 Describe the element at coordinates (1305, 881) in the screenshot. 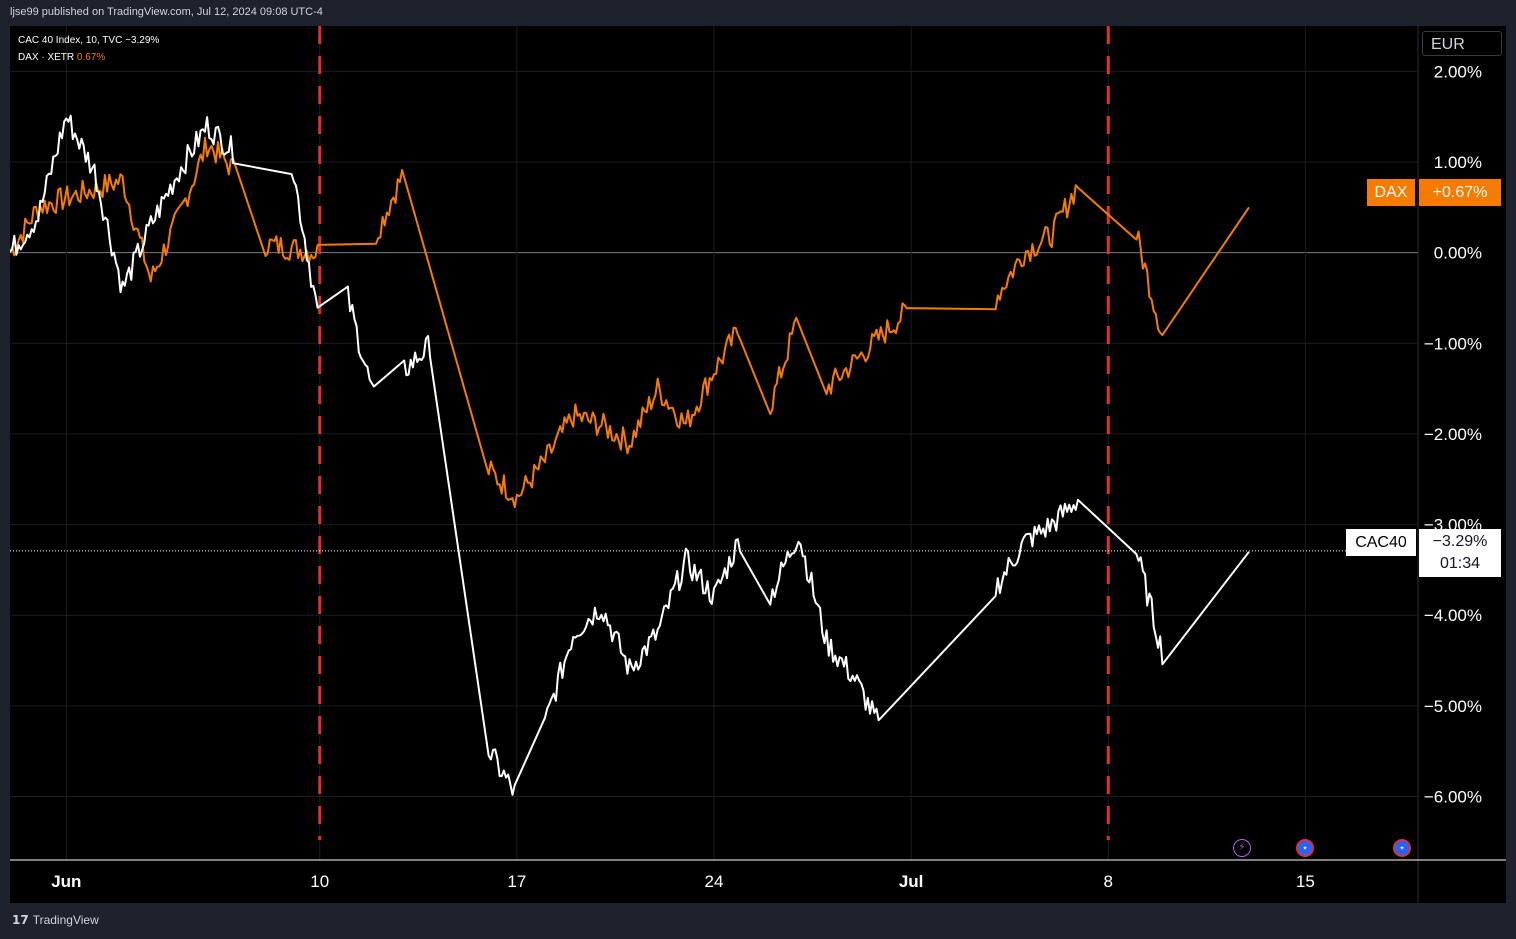

I see `x-tick-label: 15` at that location.